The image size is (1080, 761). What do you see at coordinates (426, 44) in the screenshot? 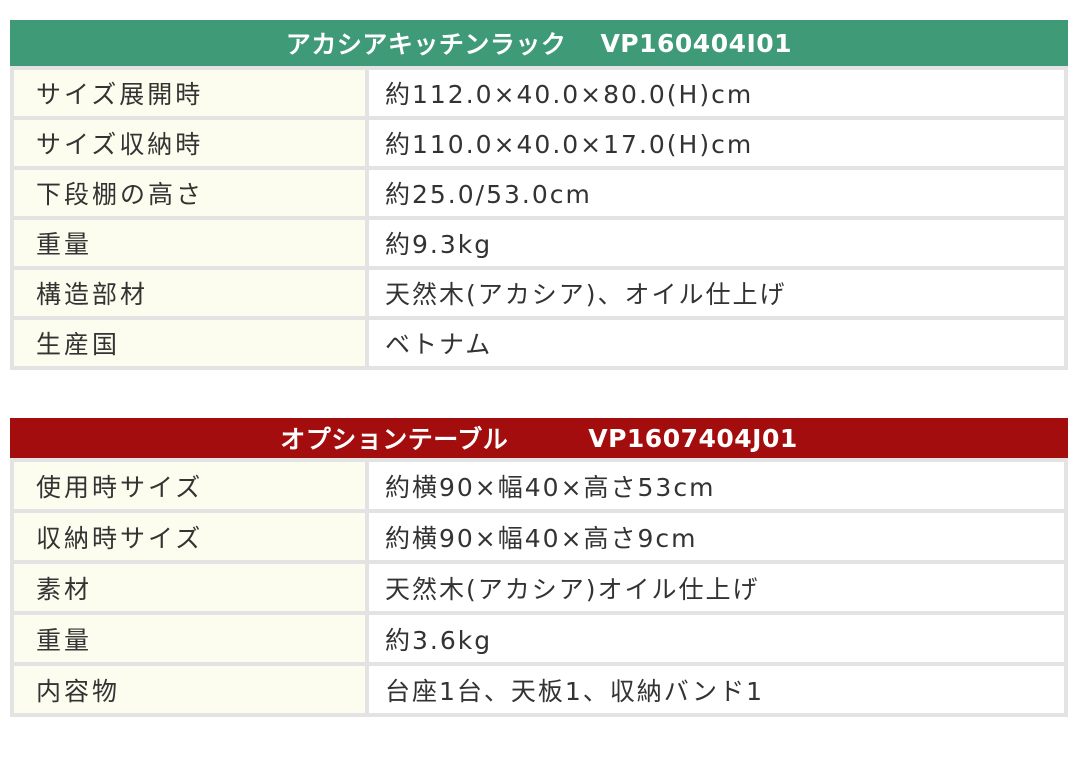
I see `product-title: アカシアキッチンラック` at bounding box center [426, 44].